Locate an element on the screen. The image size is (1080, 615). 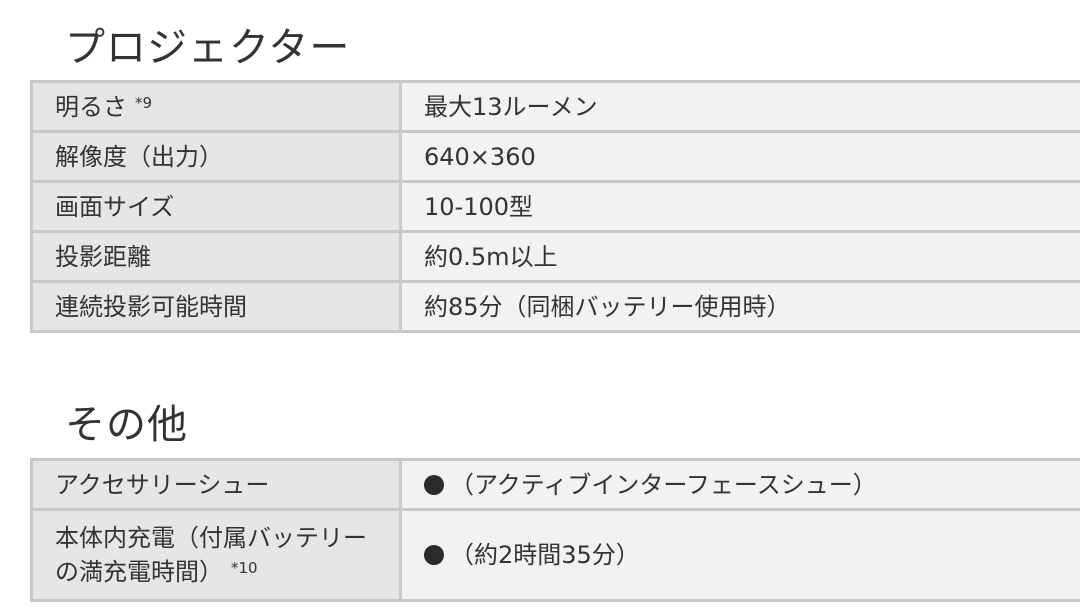
table-row: 解像度（出力） 640×360 is located at coordinates (555, 156).